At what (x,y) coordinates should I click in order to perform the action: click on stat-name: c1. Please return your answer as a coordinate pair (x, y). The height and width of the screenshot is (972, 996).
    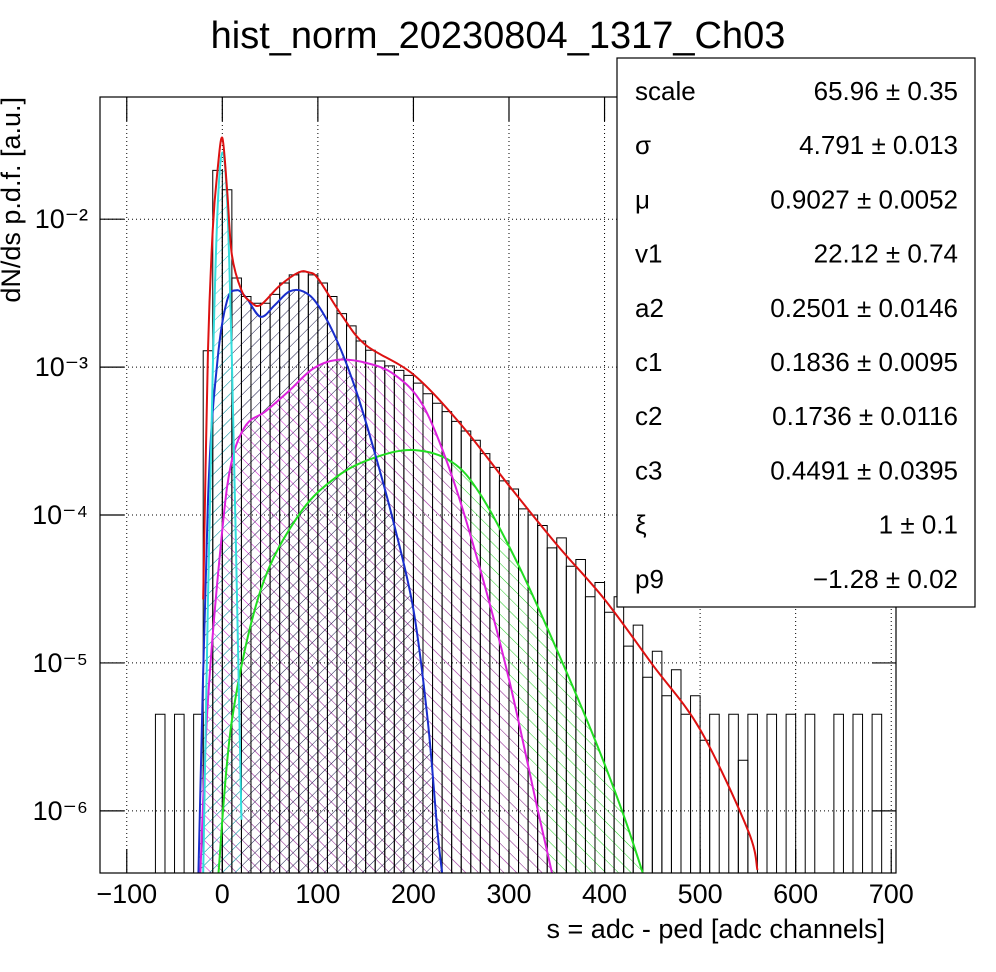
    Looking at the image, I should click on (648, 362).